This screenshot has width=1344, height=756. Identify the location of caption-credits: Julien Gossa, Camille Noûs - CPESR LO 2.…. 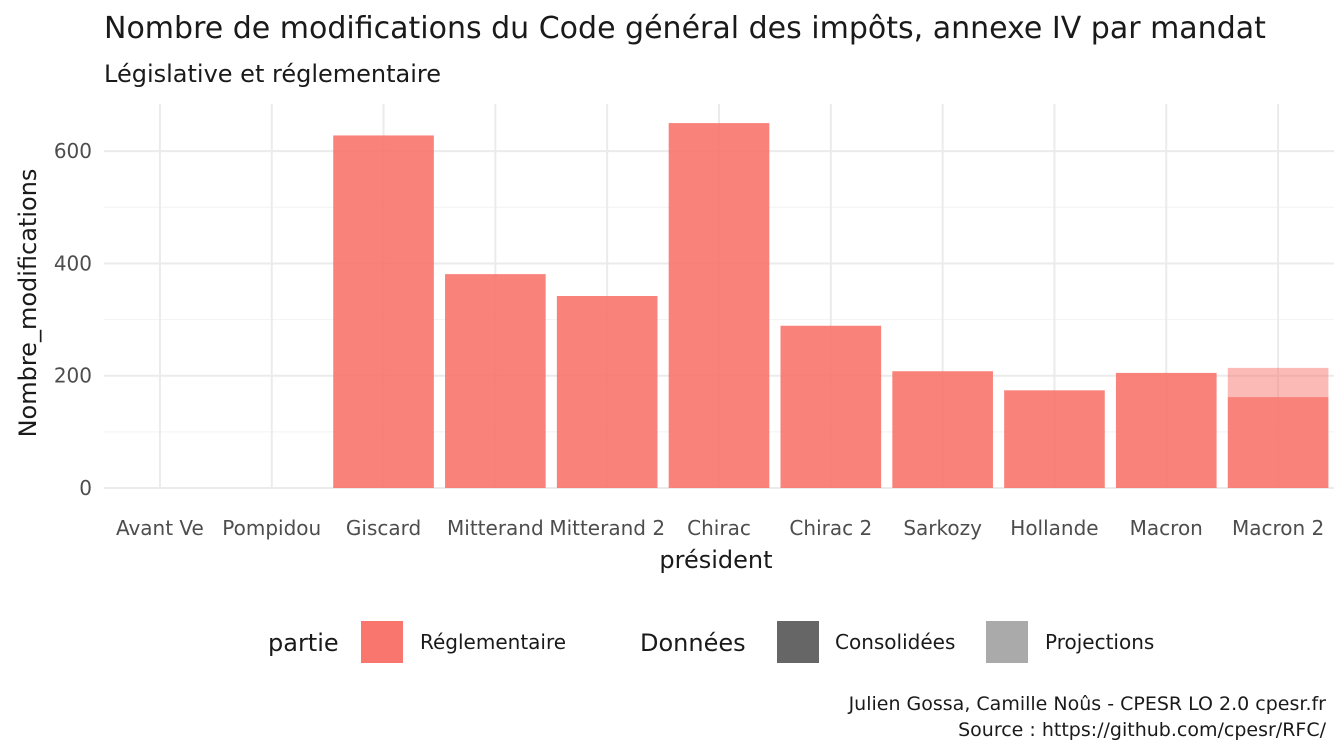
(1087, 704).